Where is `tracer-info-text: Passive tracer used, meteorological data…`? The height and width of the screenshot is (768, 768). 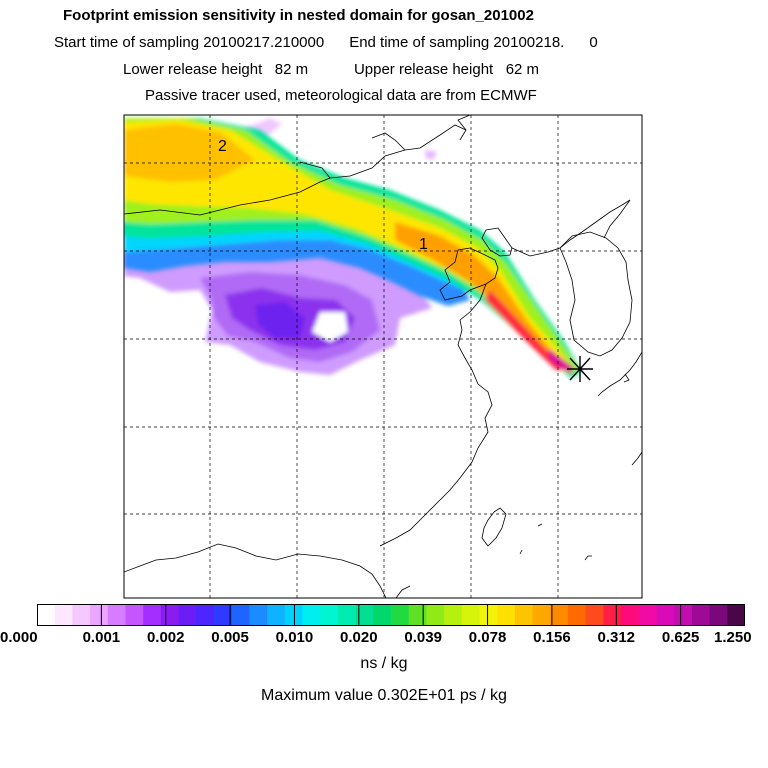 tracer-info-text: Passive tracer used, meteorological data… is located at coordinates (341, 95).